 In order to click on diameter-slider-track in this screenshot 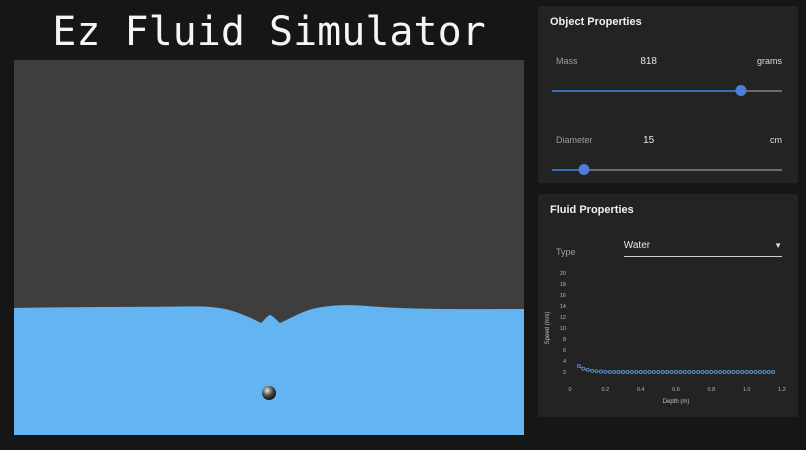, I will do `click(667, 170)`.